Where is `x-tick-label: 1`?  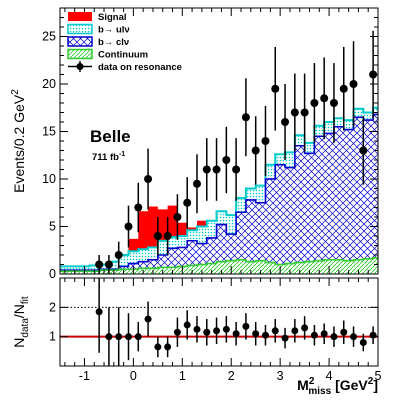 x-tick-label: 1 is located at coordinates (182, 376).